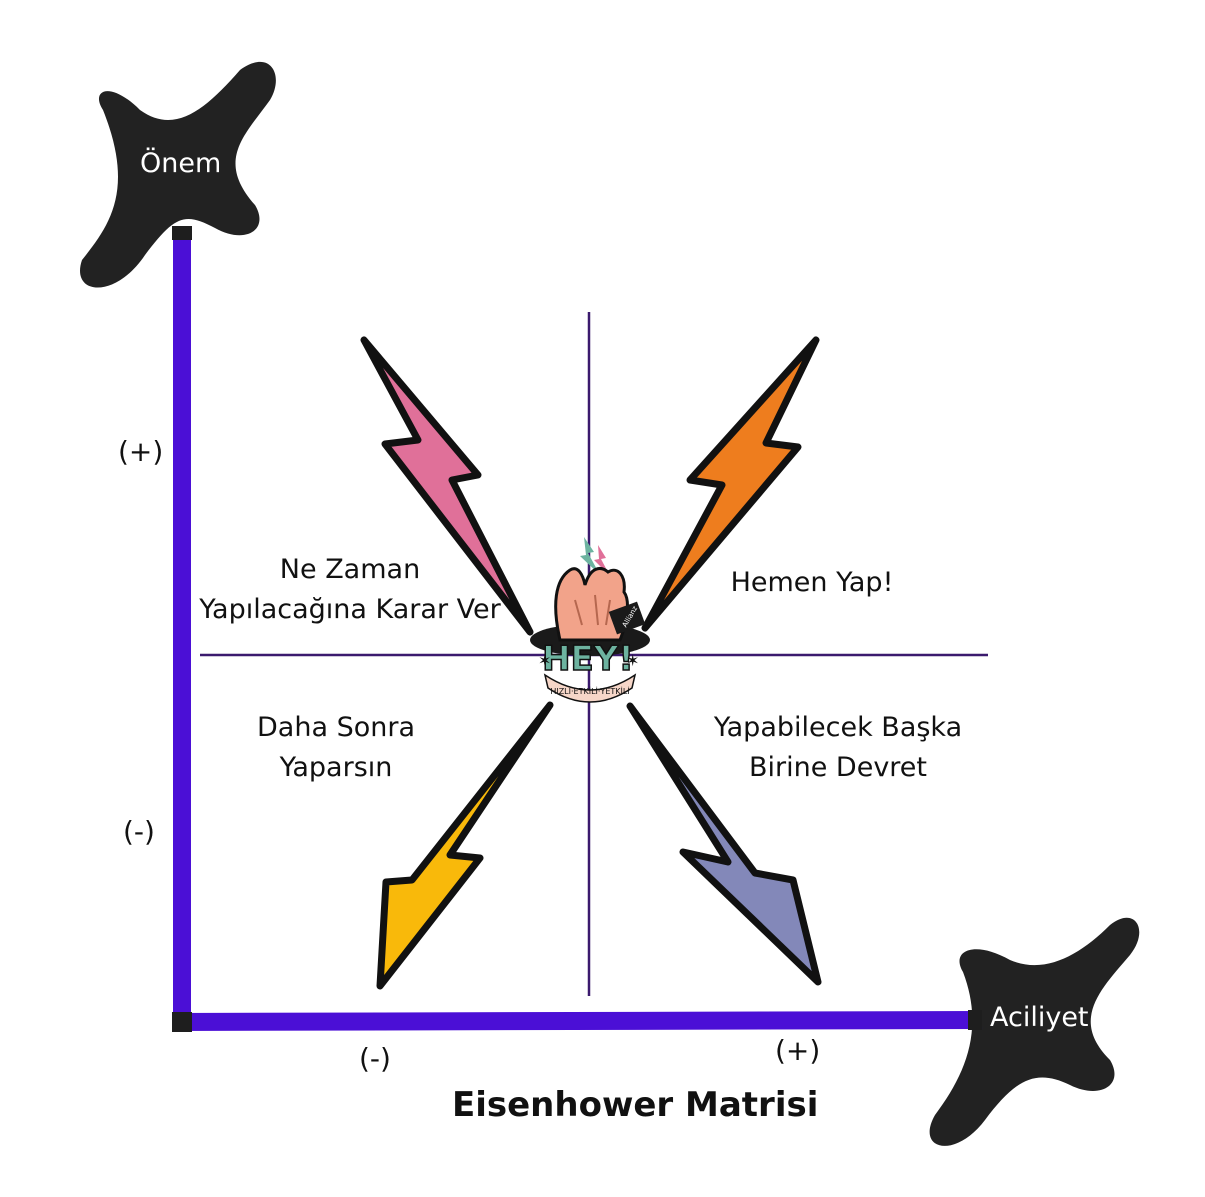 The image size is (1205, 1197). I want to click on quadrant-bottom-left-line-2: Yaparsın, so click(336, 767).